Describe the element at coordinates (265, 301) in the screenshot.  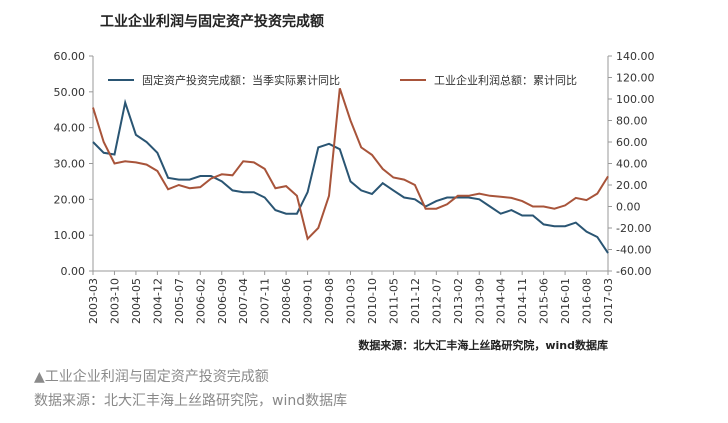
I see `x-tick-label: 2007-11` at that location.